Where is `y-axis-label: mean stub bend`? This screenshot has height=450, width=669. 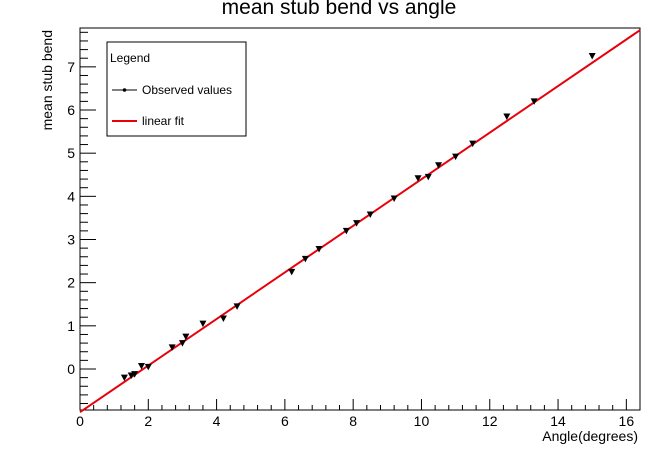
y-axis-label: mean stub bend is located at coordinates (47, 80).